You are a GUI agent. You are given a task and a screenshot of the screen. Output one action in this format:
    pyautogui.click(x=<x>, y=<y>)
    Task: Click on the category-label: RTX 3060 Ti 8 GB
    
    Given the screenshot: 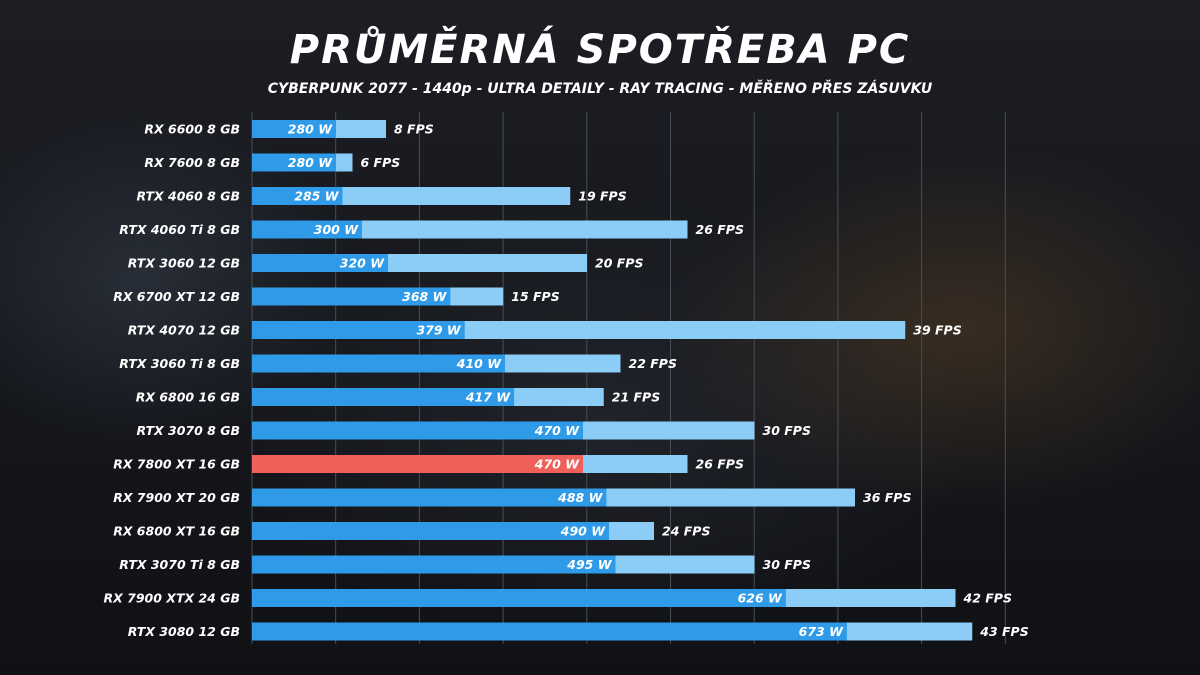 What is the action you would take?
    pyautogui.click(x=179, y=363)
    